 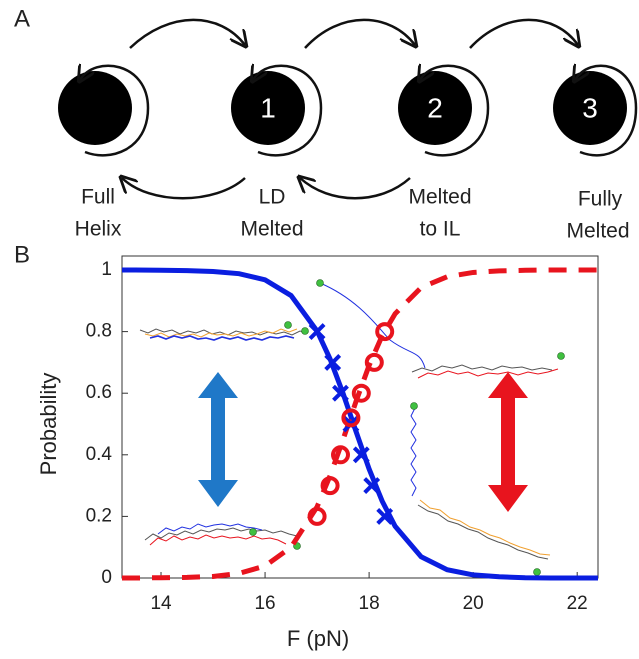 What do you see at coordinates (106, 577) in the screenshot?
I see `y-tick-label: 0` at bounding box center [106, 577].